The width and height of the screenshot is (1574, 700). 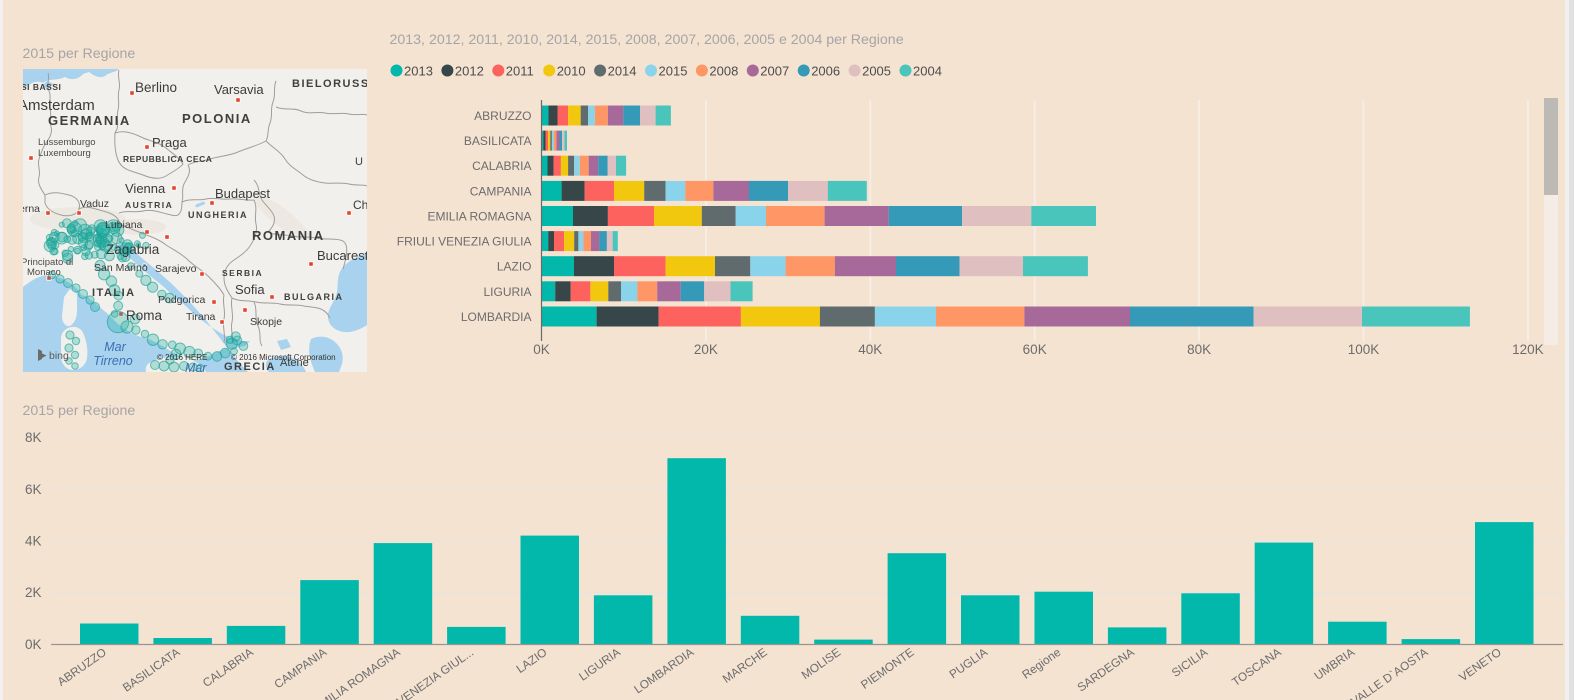 I want to click on svg-text: SI BASSI, so click(x=42, y=87).